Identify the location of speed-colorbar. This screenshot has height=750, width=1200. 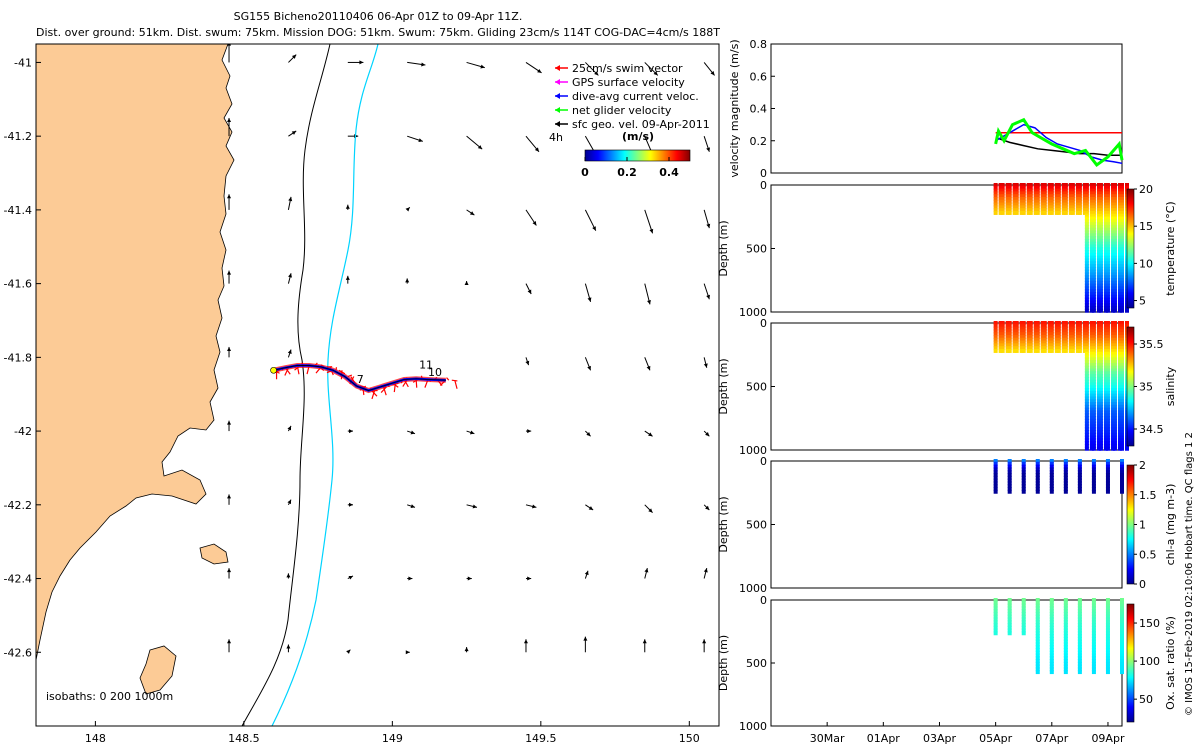
(637, 155).